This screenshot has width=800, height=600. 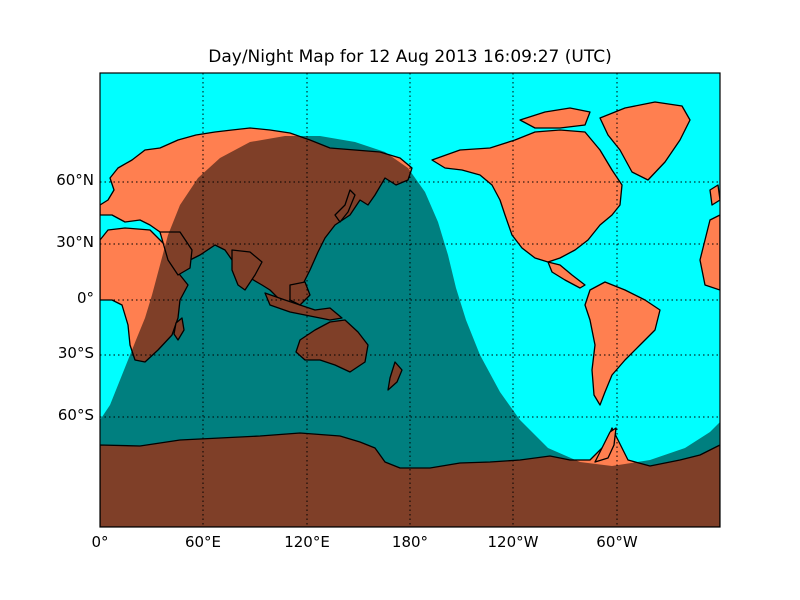 What do you see at coordinates (75, 180) in the screenshot?
I see `parallel-label: 60°N` at bounding box center [75, 180].